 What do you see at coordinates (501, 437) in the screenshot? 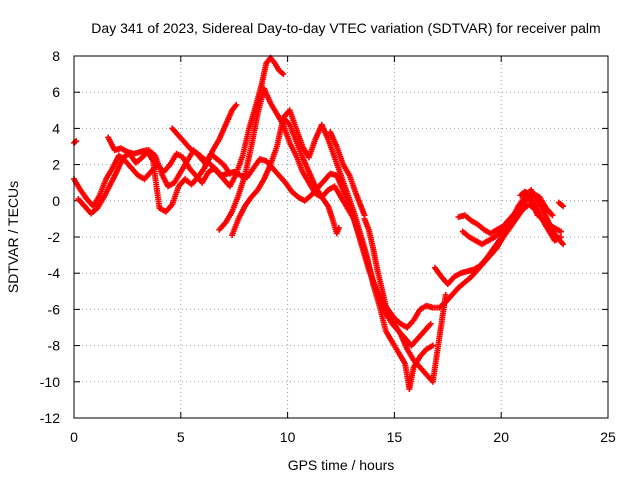
I see `x-tick-label: 20` at bounding box center [501, 437].